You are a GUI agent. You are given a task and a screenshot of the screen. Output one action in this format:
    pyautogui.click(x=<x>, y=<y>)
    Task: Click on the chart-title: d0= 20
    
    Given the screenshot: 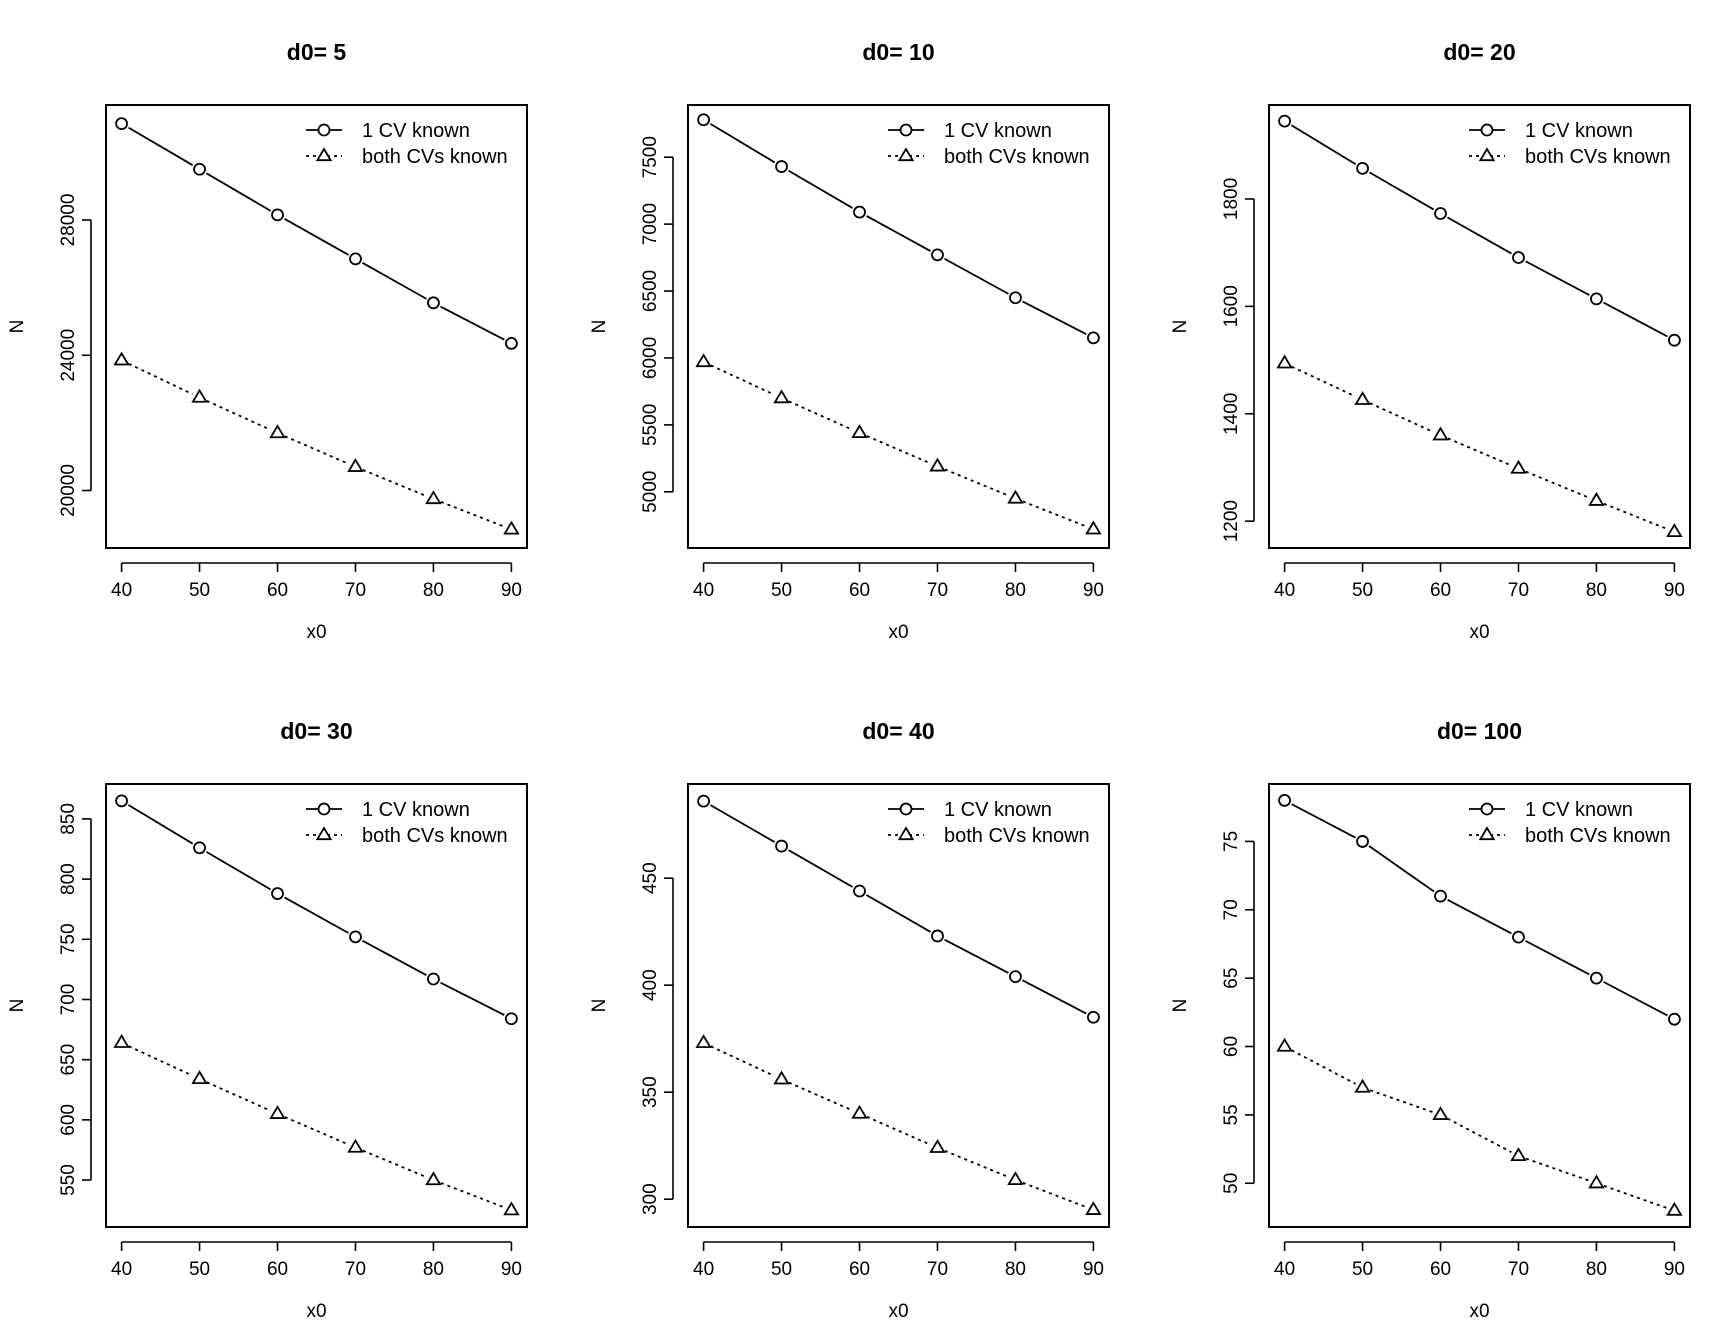 What is the action you would take?
    pyautogui.click(x=1479, y=52)
    